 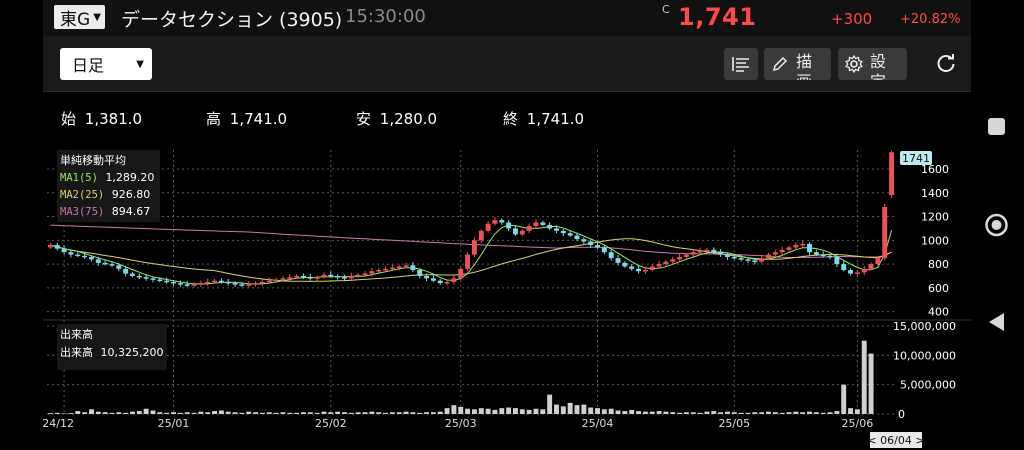 I want to click on cursor-date-tag: < 06/04 >, so click(x=896, y=440).